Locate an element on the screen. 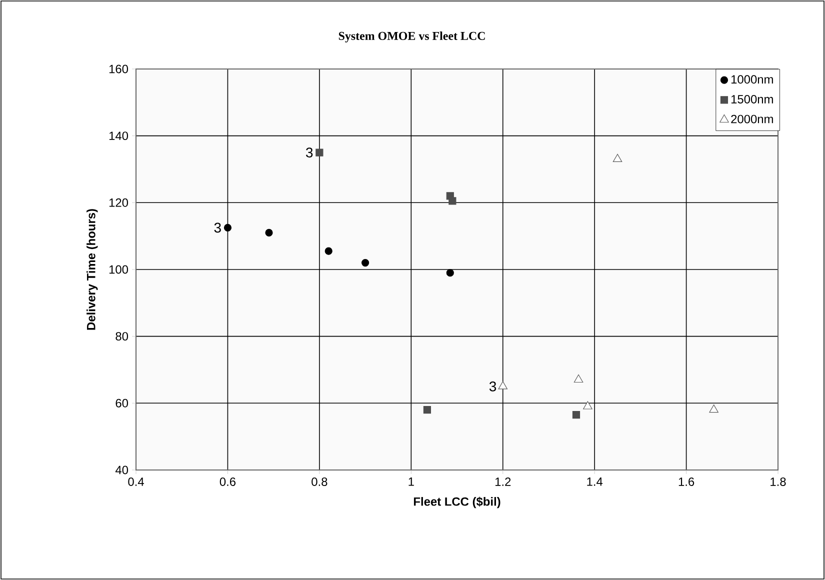 Image resolution: width=825 pixels, height=580 pixels. x-tick-label: 1 is located at coordinates (411, 482).